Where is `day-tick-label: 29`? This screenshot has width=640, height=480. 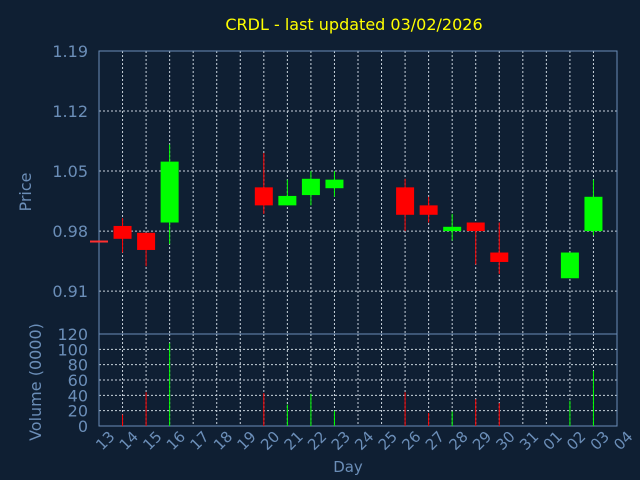 day-tick-label: 29 is located at coordinates (482, 441).